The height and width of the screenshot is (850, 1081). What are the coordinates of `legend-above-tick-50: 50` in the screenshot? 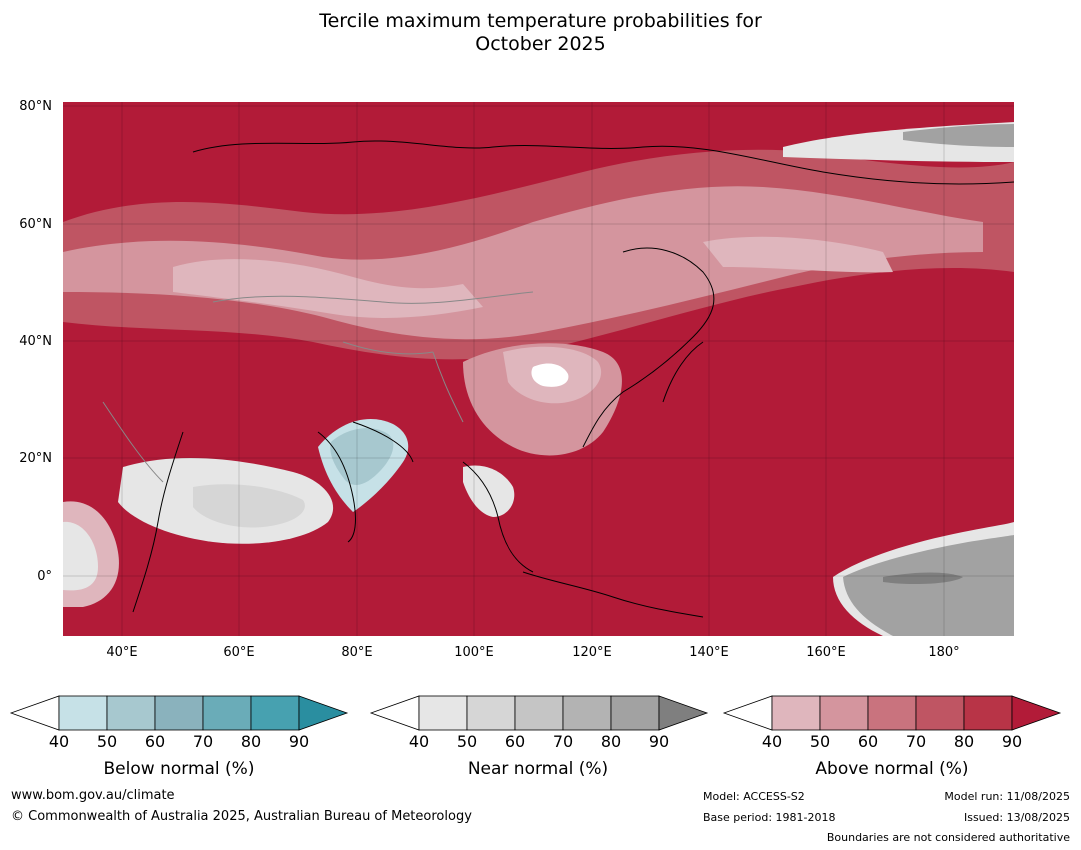 It's located at (820, 741).